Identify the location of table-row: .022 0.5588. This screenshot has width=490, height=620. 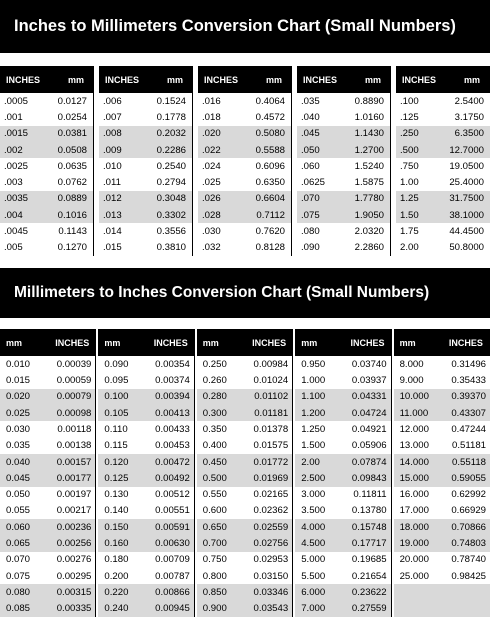
(244, 150).